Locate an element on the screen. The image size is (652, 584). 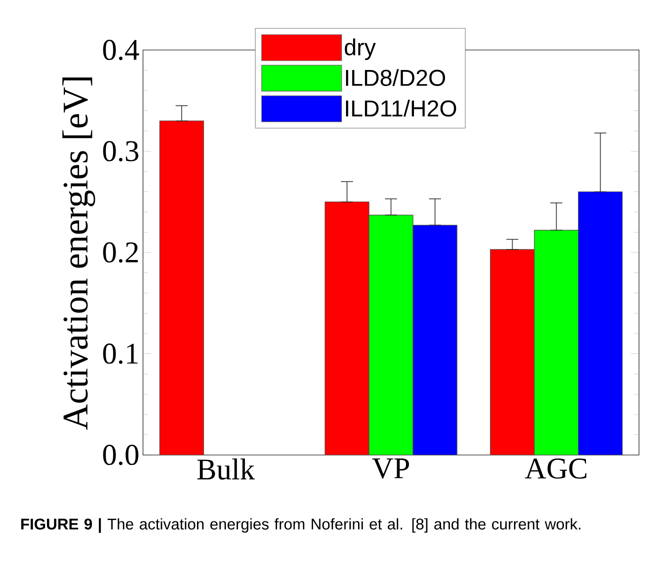
y-tick-label: 0.4 is located at coordinates (121, 50).